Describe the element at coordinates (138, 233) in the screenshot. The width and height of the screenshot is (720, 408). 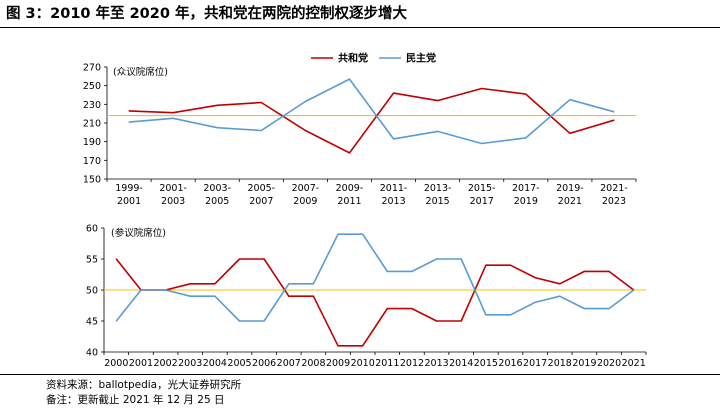
I see `y-axis-unit-1: (参议院席位)` at that location.